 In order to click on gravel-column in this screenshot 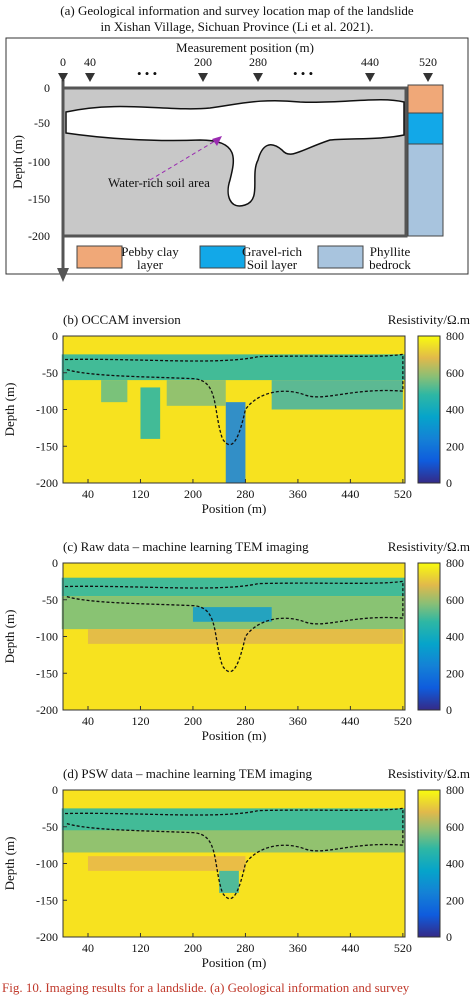, I will do `click(425, 128)`.